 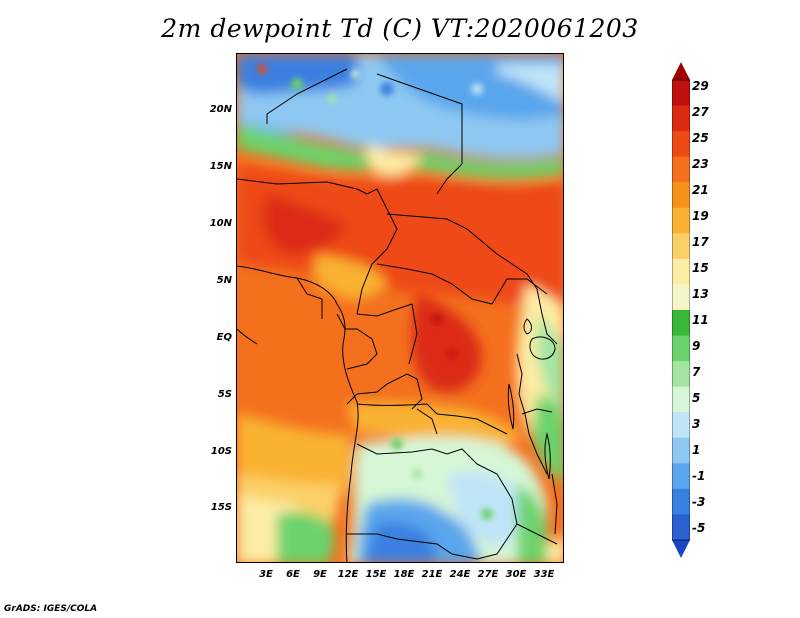 I want to click on lat-label-5n: 5N, so click(x=224, y=280).